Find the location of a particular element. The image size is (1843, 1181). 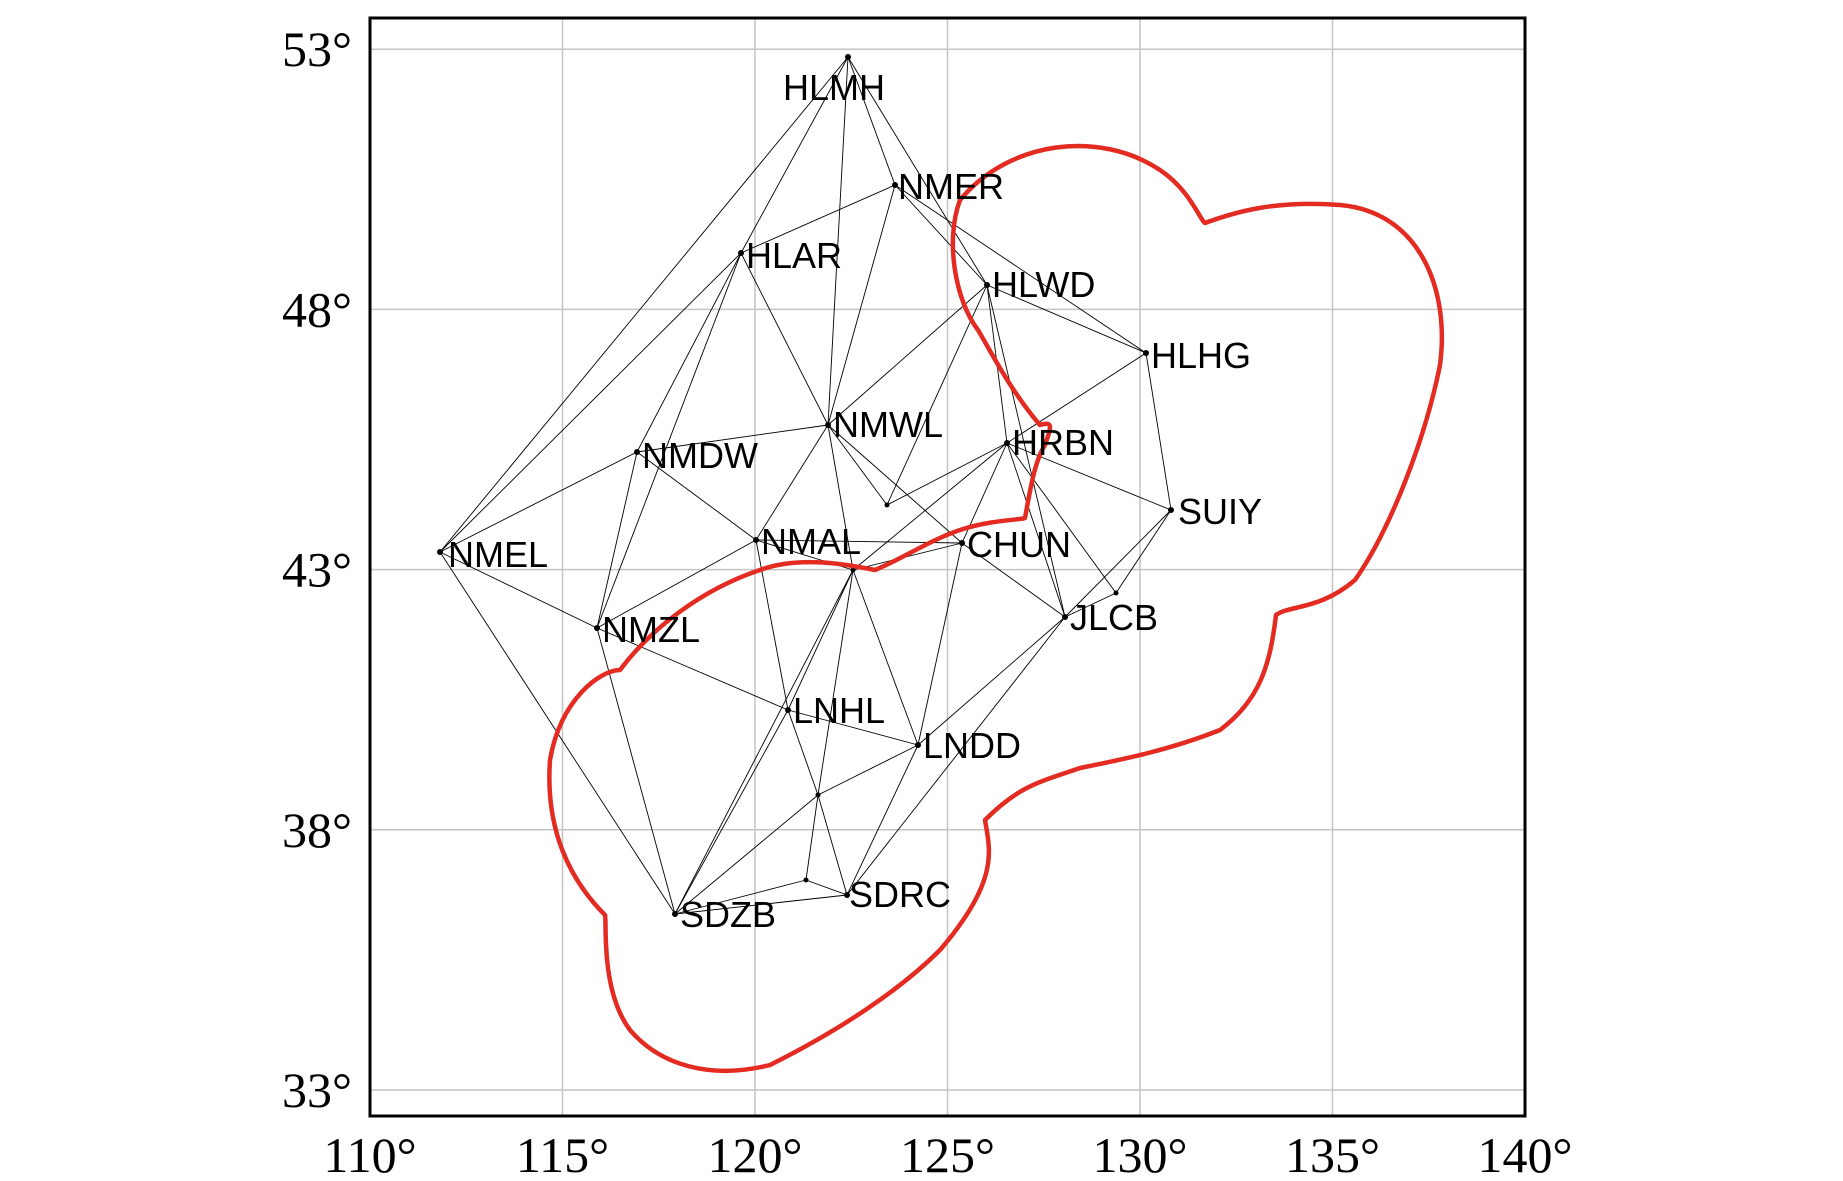

x-tick-label: 115° is located at coordinates (562, 1154).